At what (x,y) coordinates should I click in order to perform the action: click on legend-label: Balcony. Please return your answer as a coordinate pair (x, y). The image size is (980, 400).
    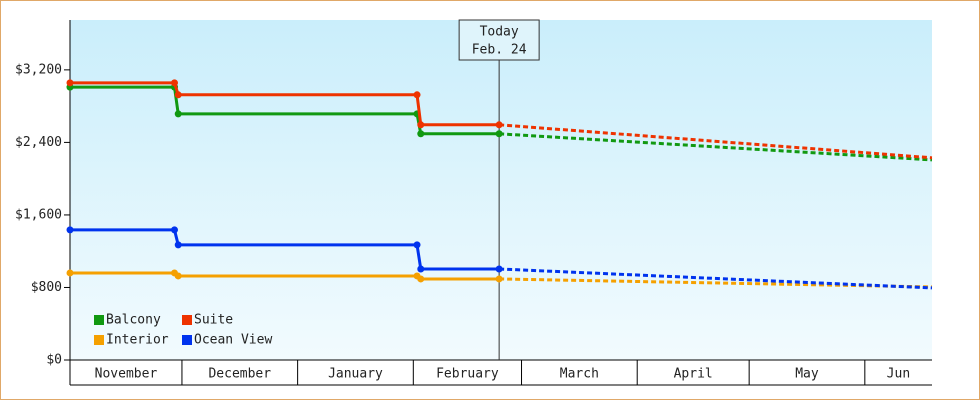
    Looking at the image, I should click on (133, 320).